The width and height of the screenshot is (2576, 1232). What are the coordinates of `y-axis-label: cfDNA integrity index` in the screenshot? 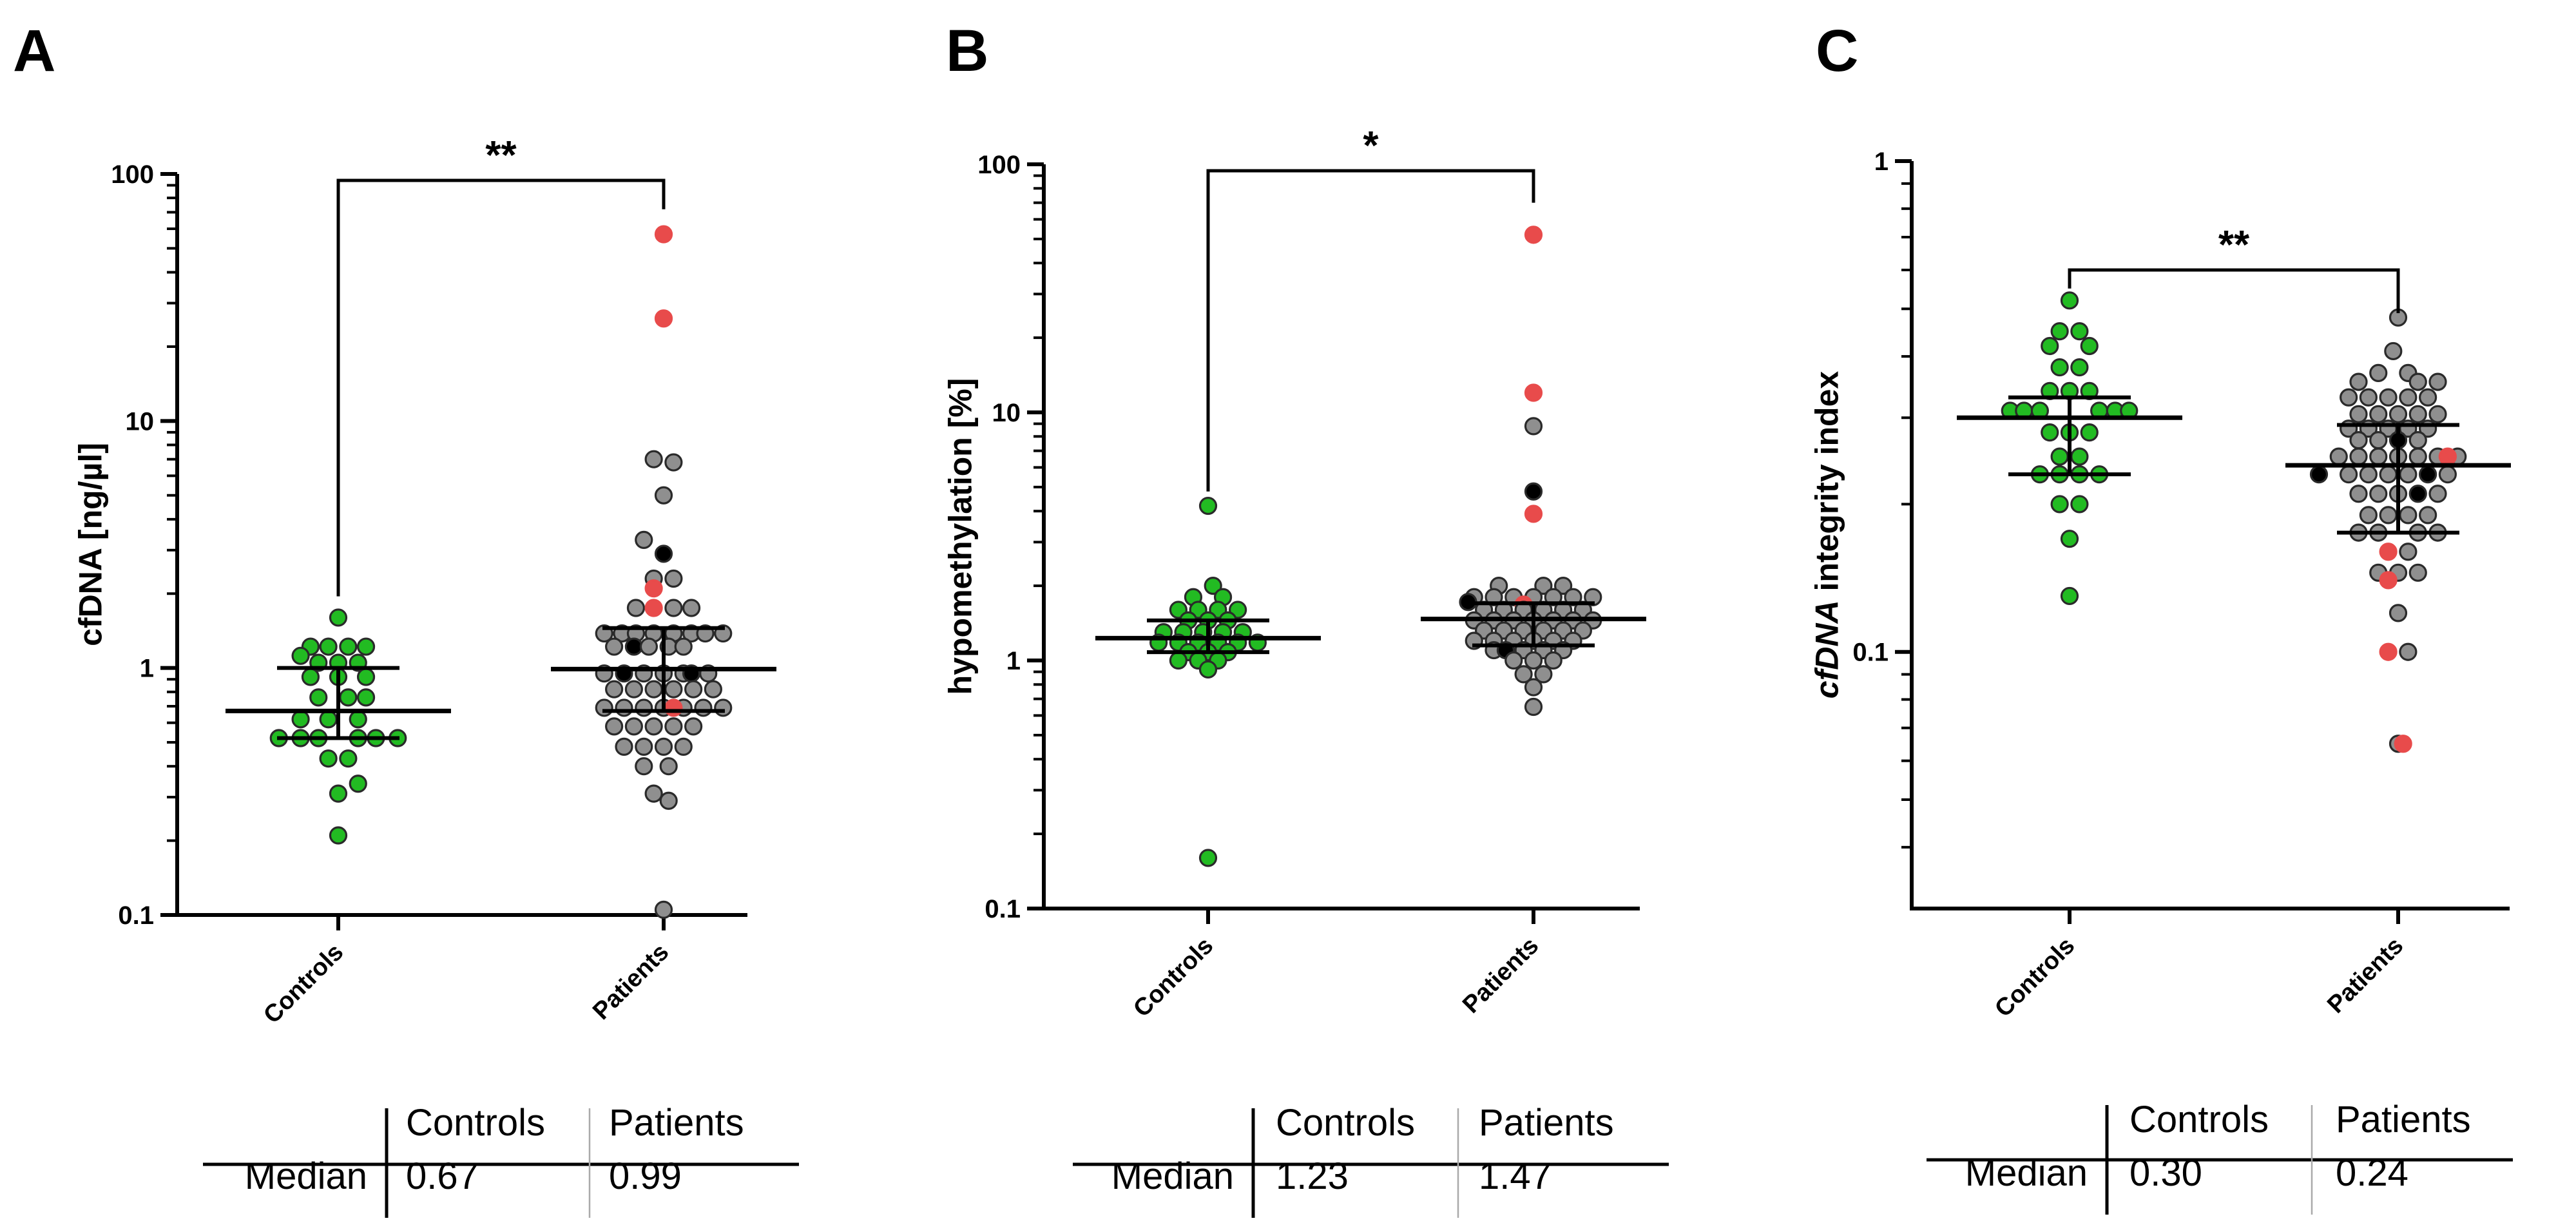 It's located at (1827, 535).